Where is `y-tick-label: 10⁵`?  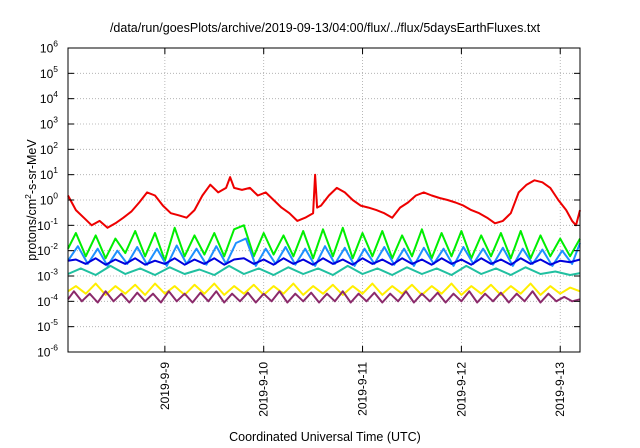
y-tick-label: 10⁵ is located at coordinates (49, 72).